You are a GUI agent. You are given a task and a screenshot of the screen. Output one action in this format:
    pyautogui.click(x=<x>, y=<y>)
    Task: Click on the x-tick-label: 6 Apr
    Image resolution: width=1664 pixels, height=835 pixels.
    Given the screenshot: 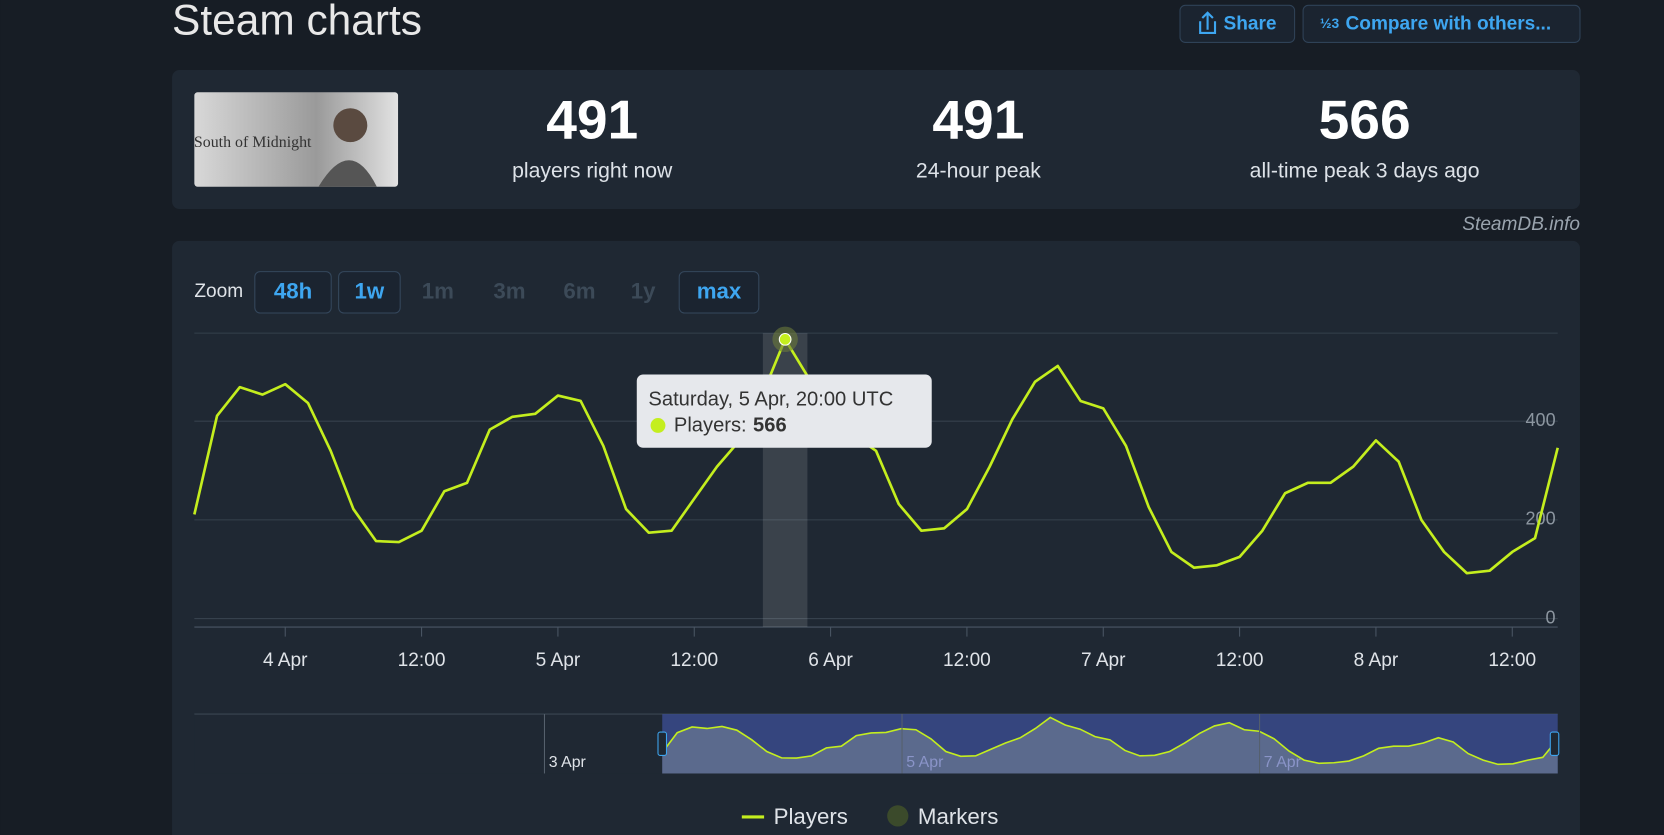 What is the action you would take?
    pyautogui.click(x=830, y=660)
    